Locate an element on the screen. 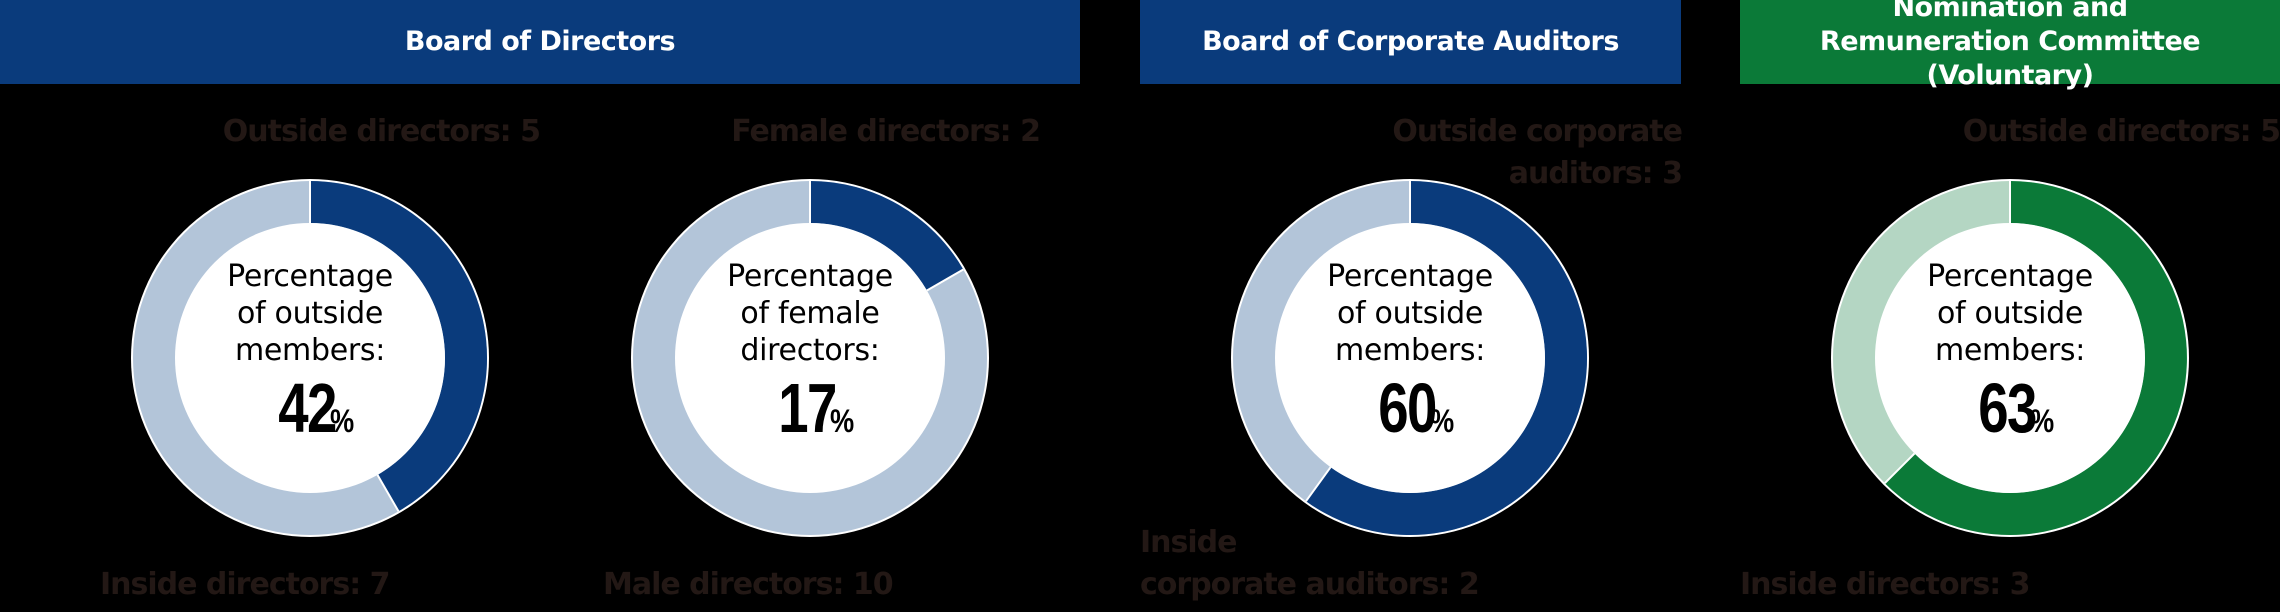  donut-segment-female is located at coordinates (887, 236).